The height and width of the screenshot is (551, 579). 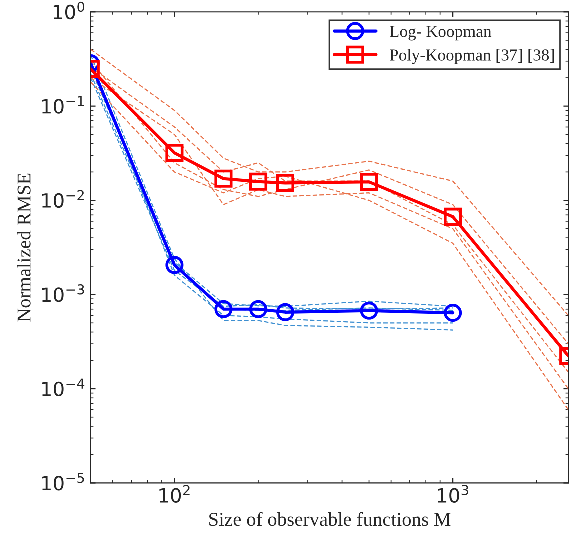 I want to click on x-axis-title: Size of observable functions M, so click(x=330, y=519).